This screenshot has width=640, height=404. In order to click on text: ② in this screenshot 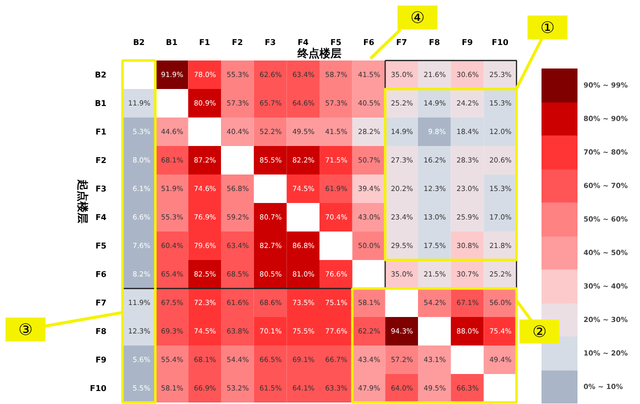, I will do `click(539, 331)`.